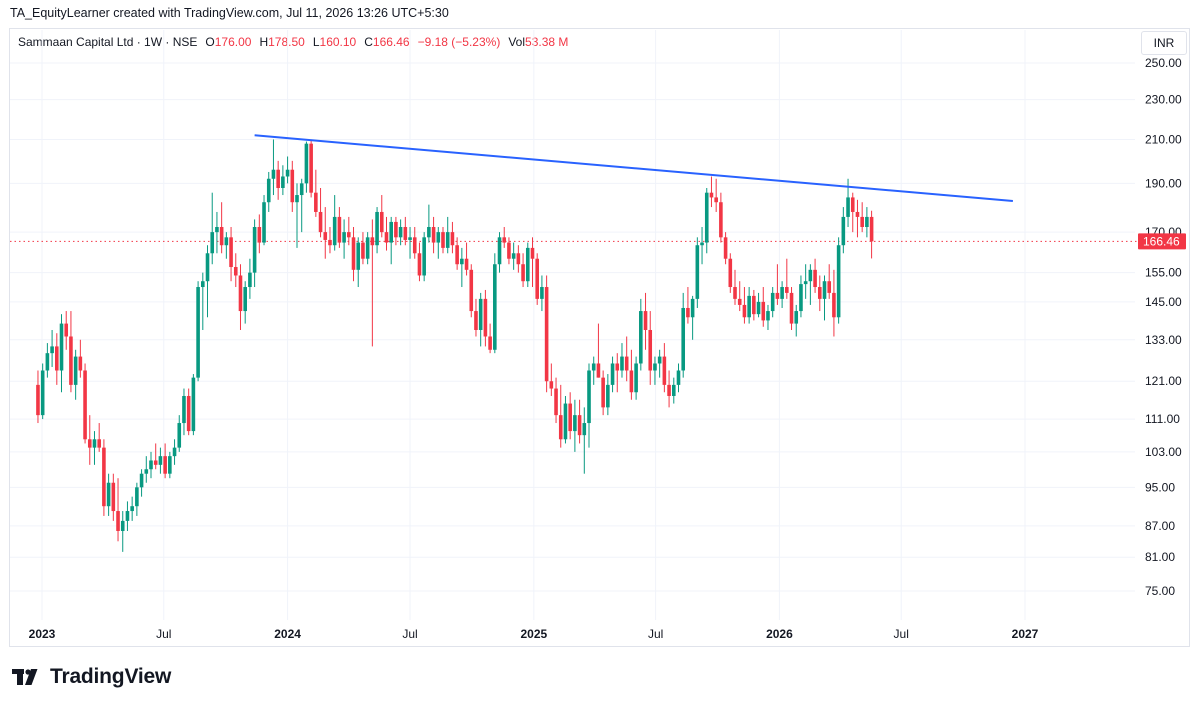 This screenshot has height=705, width=1200. I want to click on legend-change: −9.18 (−5.23%), so click(459, 42).